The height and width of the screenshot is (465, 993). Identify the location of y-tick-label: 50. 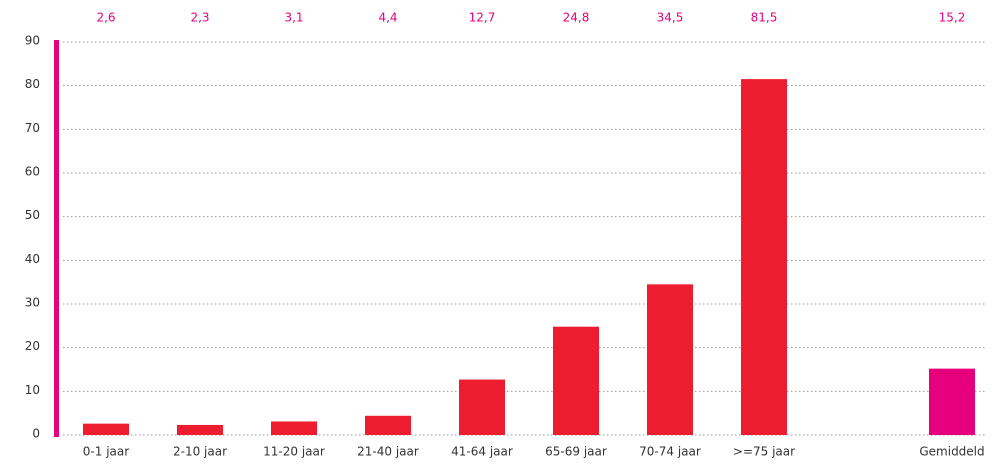
(32, 215).